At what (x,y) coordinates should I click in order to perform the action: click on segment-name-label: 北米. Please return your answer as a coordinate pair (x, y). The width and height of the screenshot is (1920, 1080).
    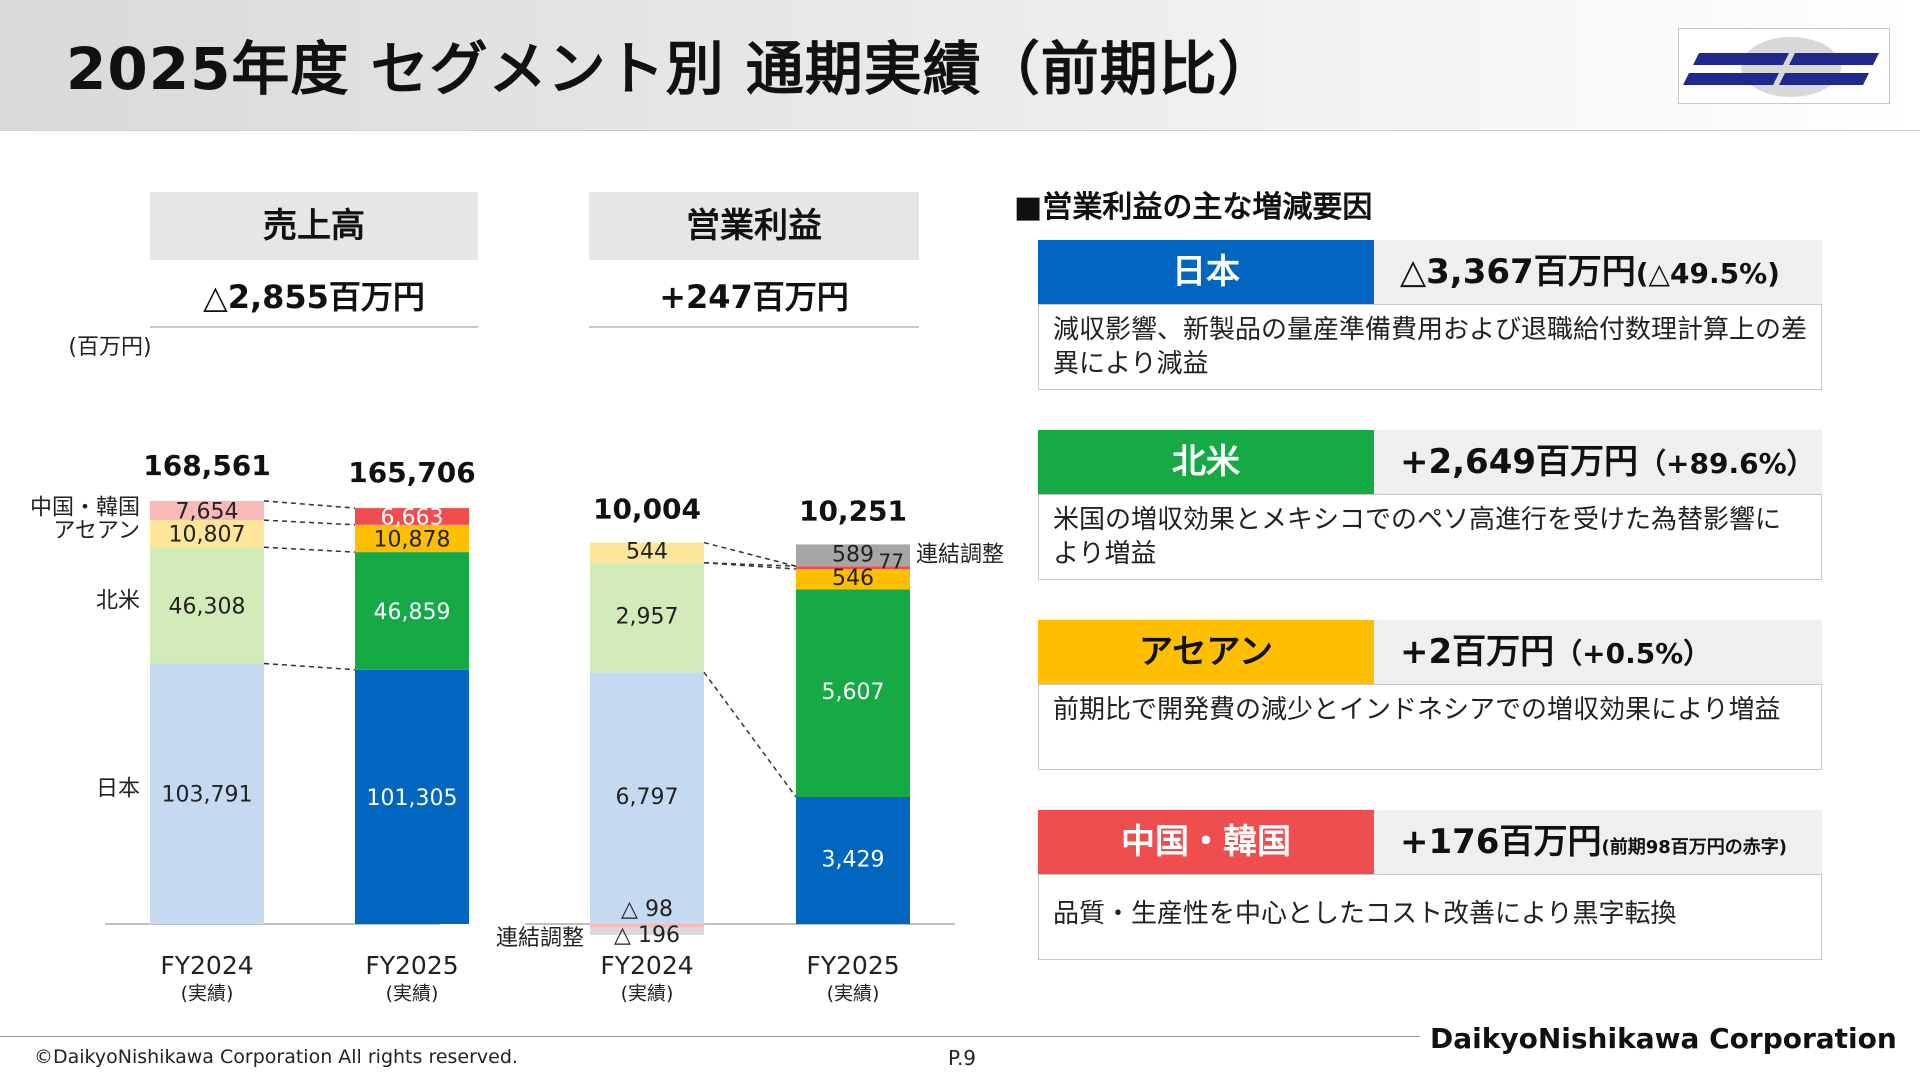
    Looking at the image, I should click on (118, 600).